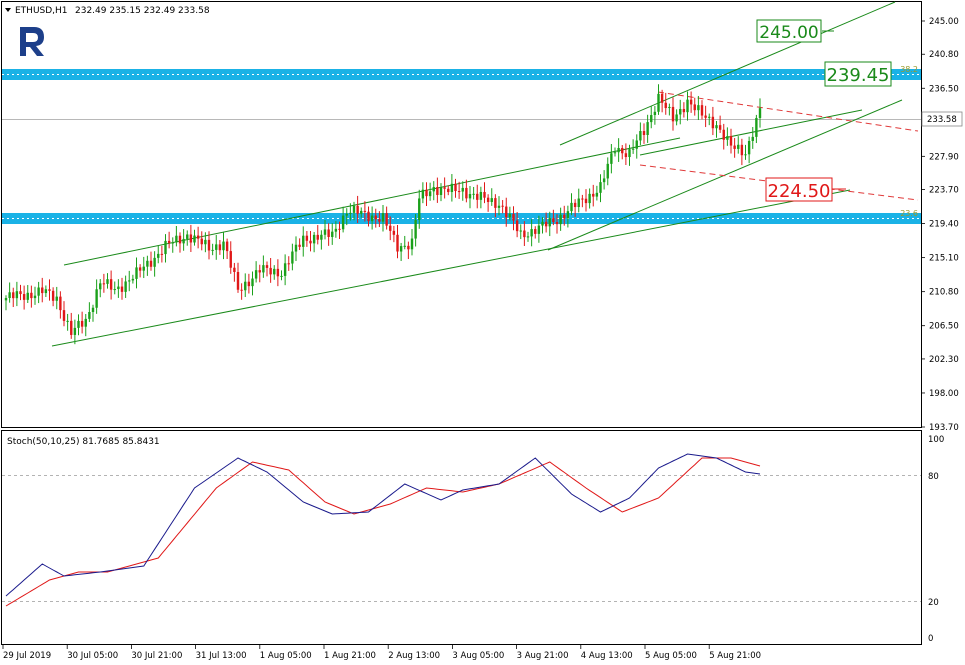 The image size is (965, 665). What do you see at coordinates (936, 440) in the screenshot?
I see `stoch-axis-100: 100` at bounding box center [936, 440].